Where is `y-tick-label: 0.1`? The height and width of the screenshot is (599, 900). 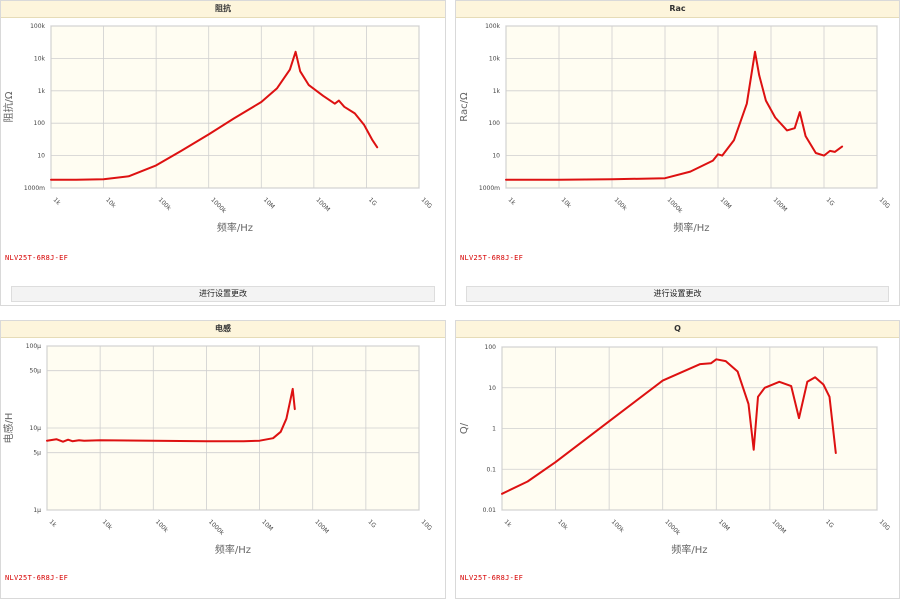 y-tick-label: 0.1 is located at coordinates (491, 469).